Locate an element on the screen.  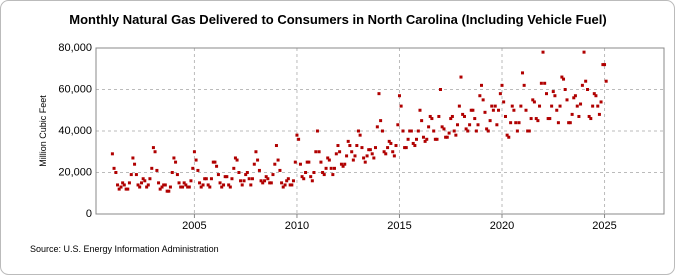
y-tick-label: 40,000 is located at coordinates (75, 131).